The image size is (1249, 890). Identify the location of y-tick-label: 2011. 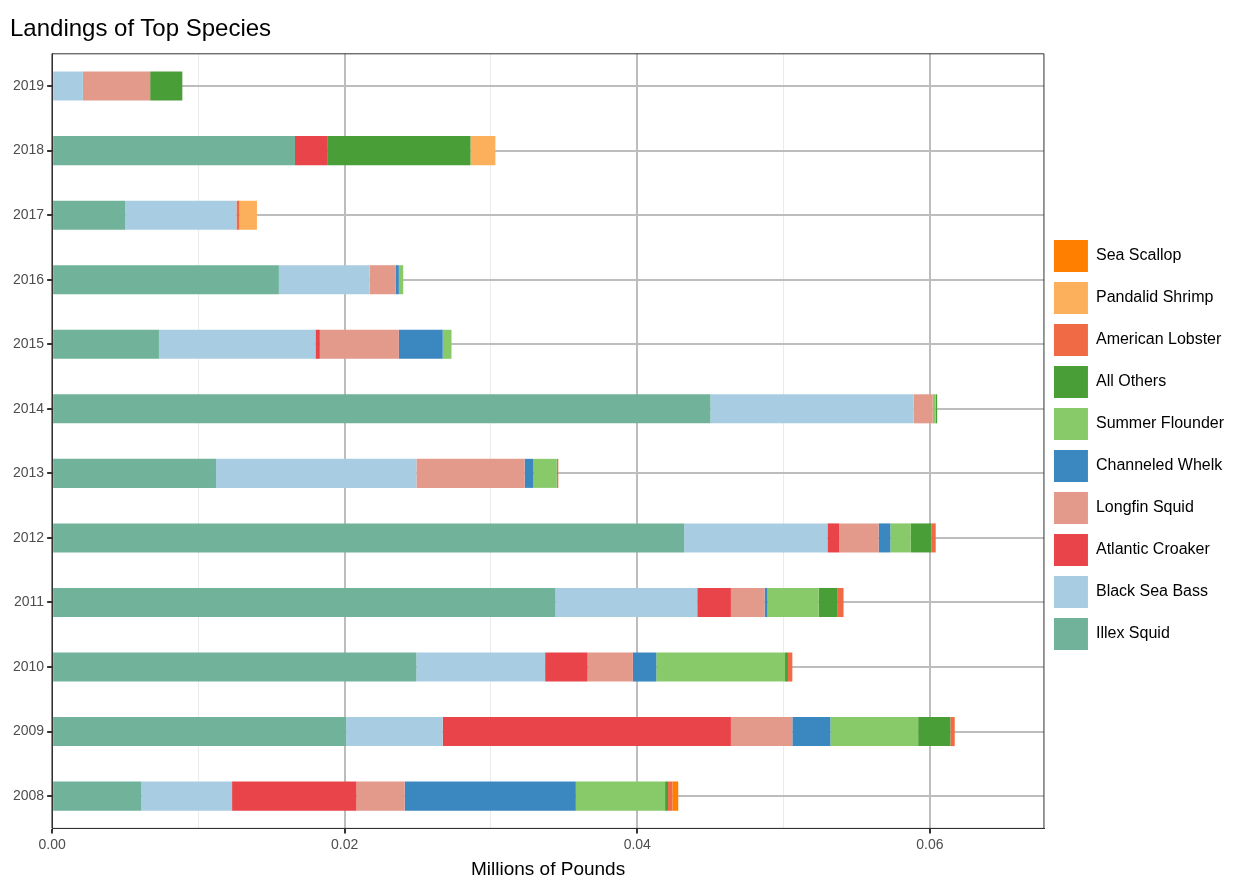
(29, 601).